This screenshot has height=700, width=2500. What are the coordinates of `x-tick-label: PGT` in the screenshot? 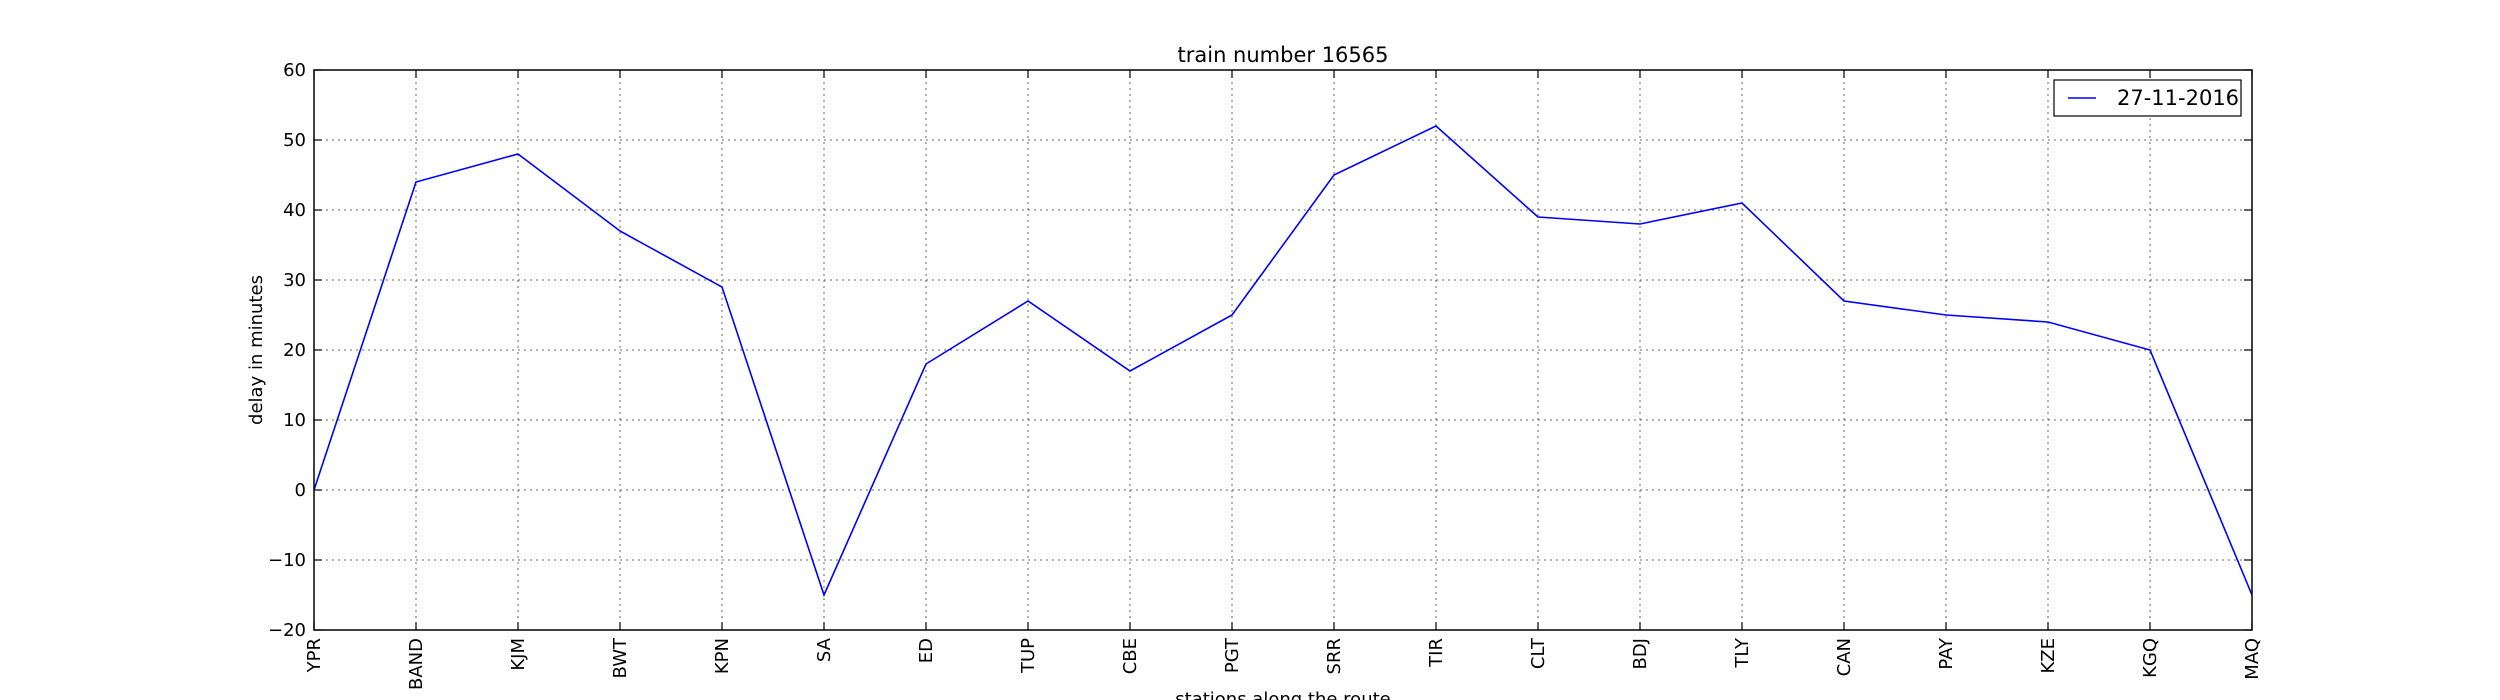 It's located at (1232, 655).